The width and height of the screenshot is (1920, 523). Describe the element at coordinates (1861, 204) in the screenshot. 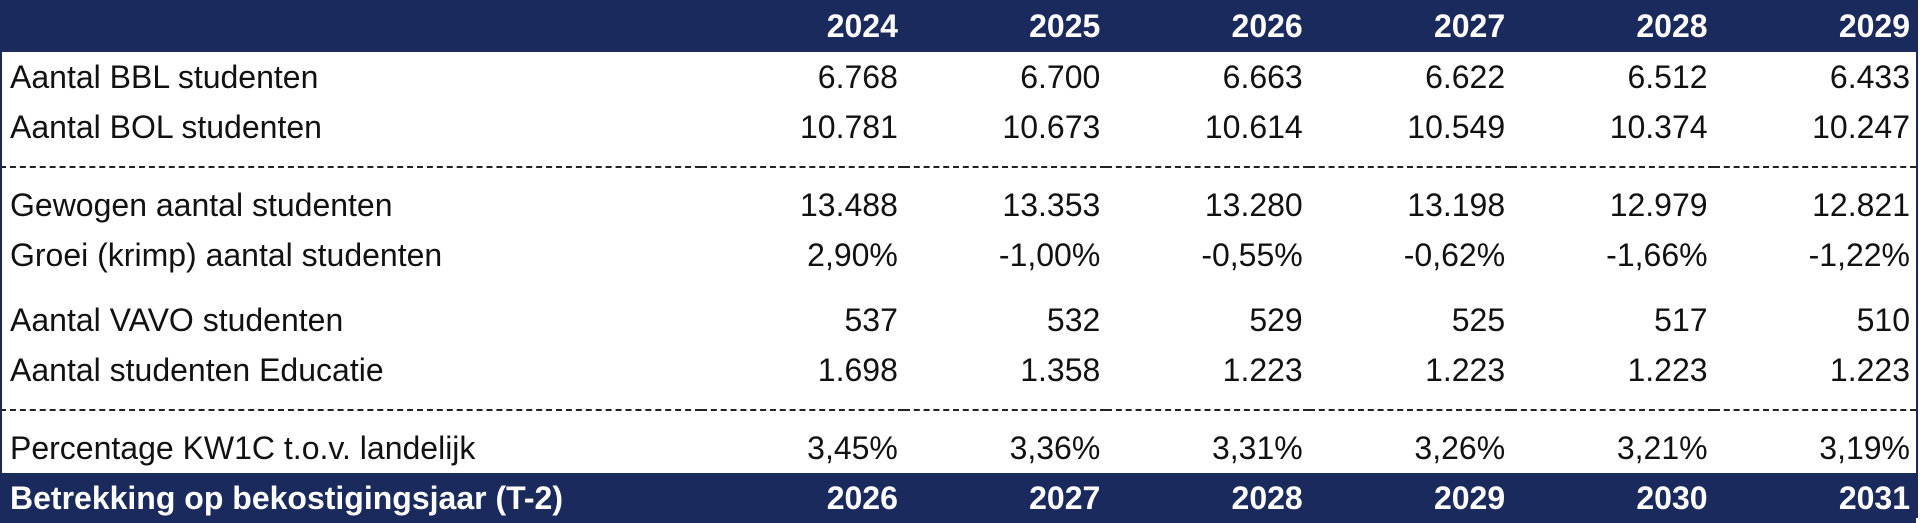

I see `value-cell: 12.821` at that location.